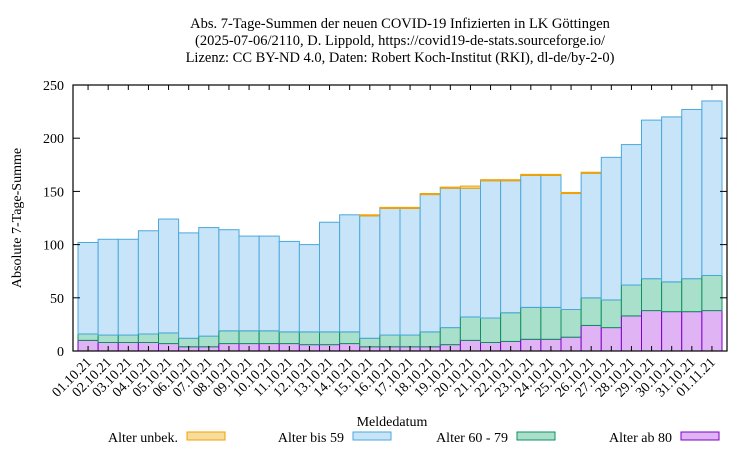  What do you see at coordinates (611, 228) in the screenshot?
I see `bar-alter-bis-59-27.10.21` at bounding box center [611, 228].